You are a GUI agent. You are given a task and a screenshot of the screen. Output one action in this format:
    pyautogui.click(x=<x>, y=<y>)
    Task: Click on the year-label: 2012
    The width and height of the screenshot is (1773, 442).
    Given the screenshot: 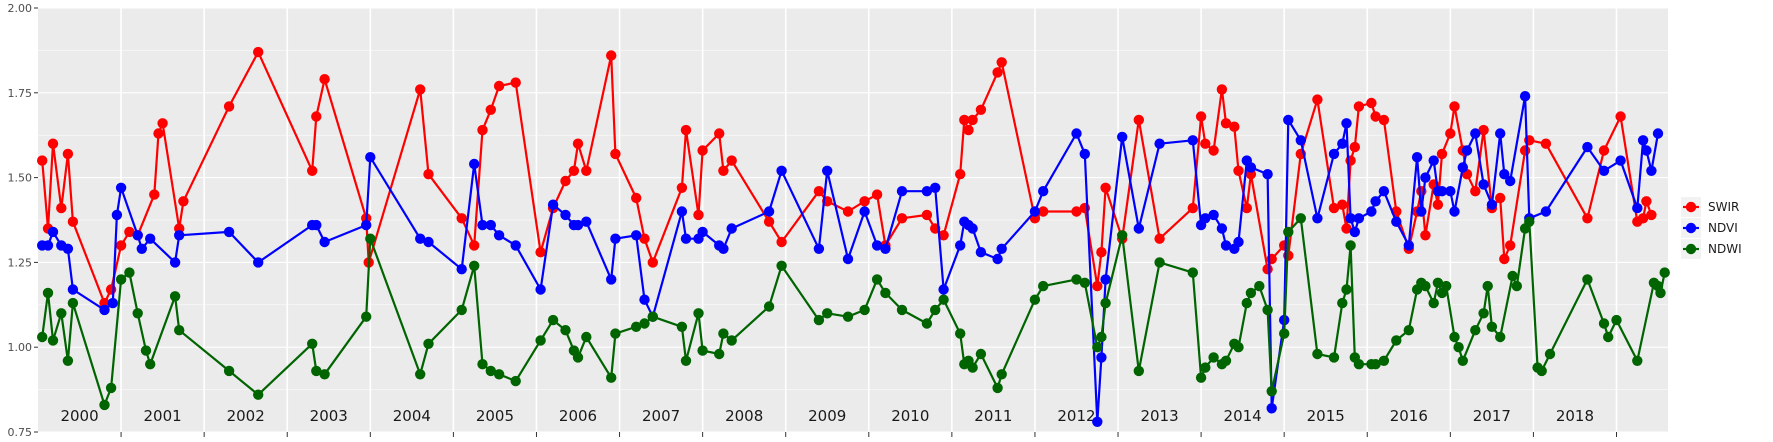 What is the action you would take?
    pyautogui.click(x=1076, y=416)
    